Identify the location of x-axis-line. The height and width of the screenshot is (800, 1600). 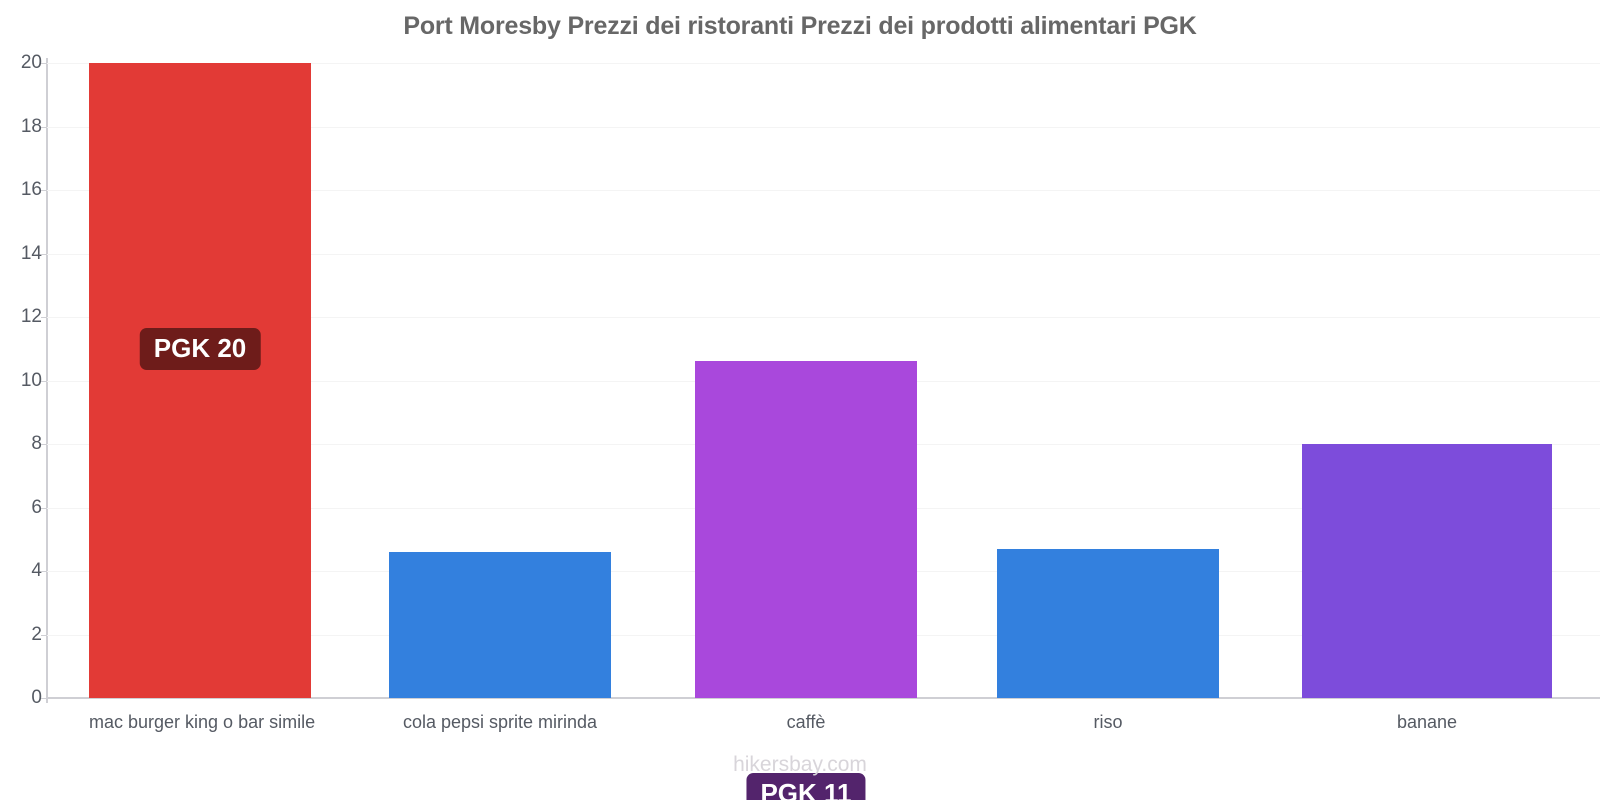
(823, 698).